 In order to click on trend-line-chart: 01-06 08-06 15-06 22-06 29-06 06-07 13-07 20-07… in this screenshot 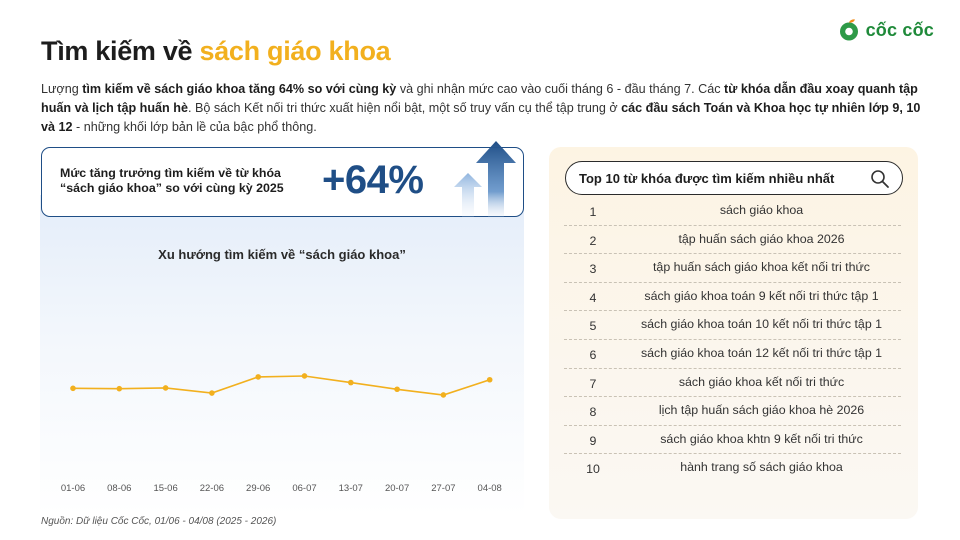, I will do `click(281, 433)`.